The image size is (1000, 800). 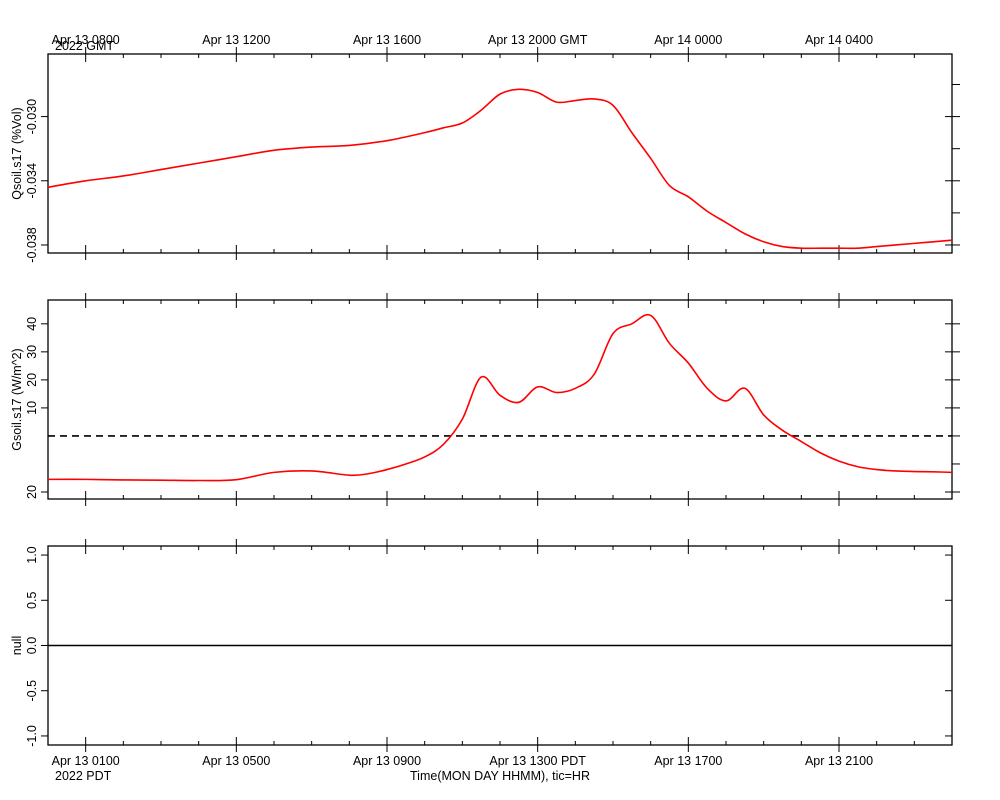 What do you see at coordinates (32, 736) in the screenshot?
I see `y-tick-label: -1.0` at bounding box center [32, 736].